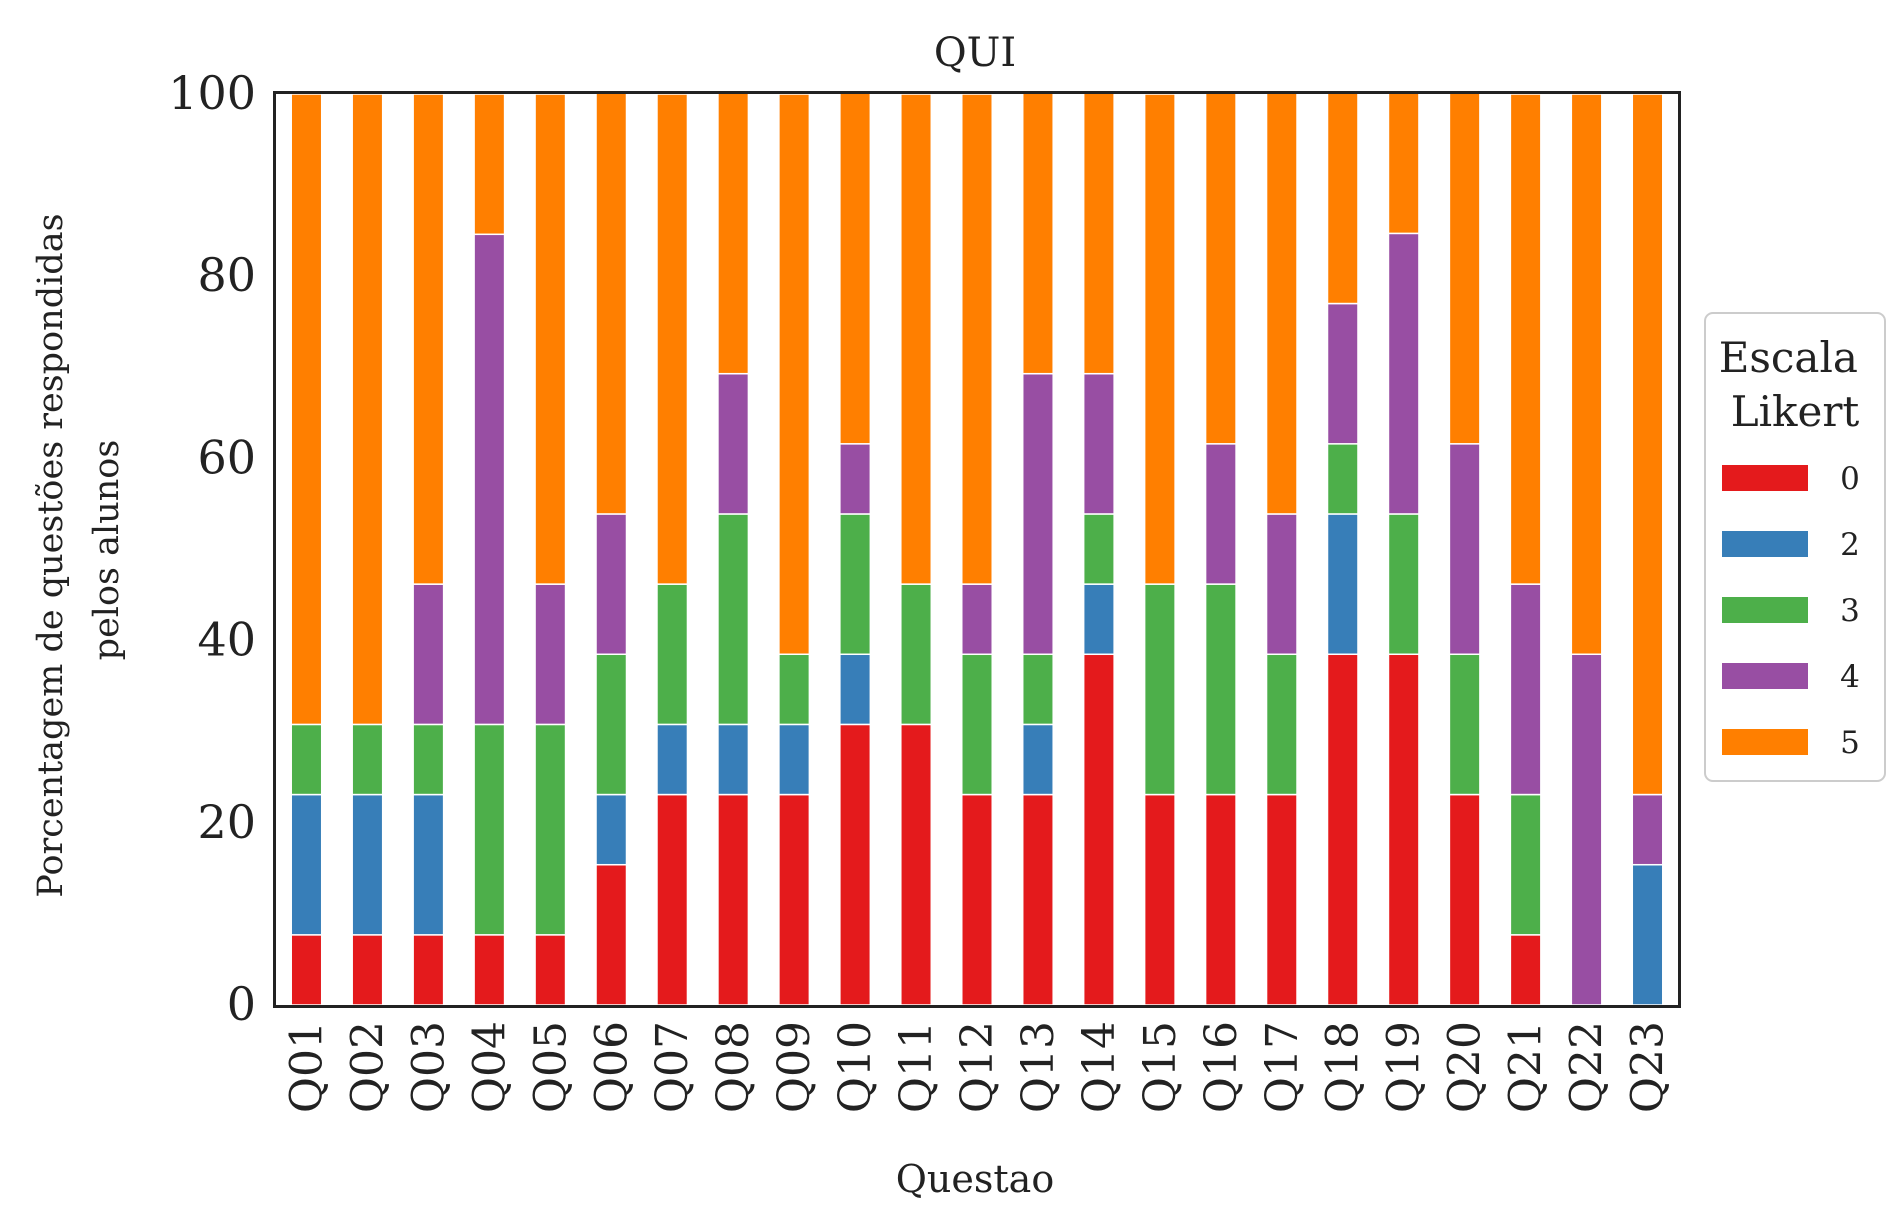 This screenshot has width=1900, height=1228. I want to click on legend-label-0: 0, so click(1850, 479).